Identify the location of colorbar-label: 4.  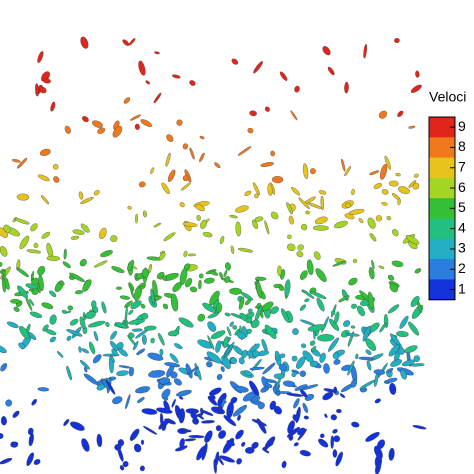
(462, 227).